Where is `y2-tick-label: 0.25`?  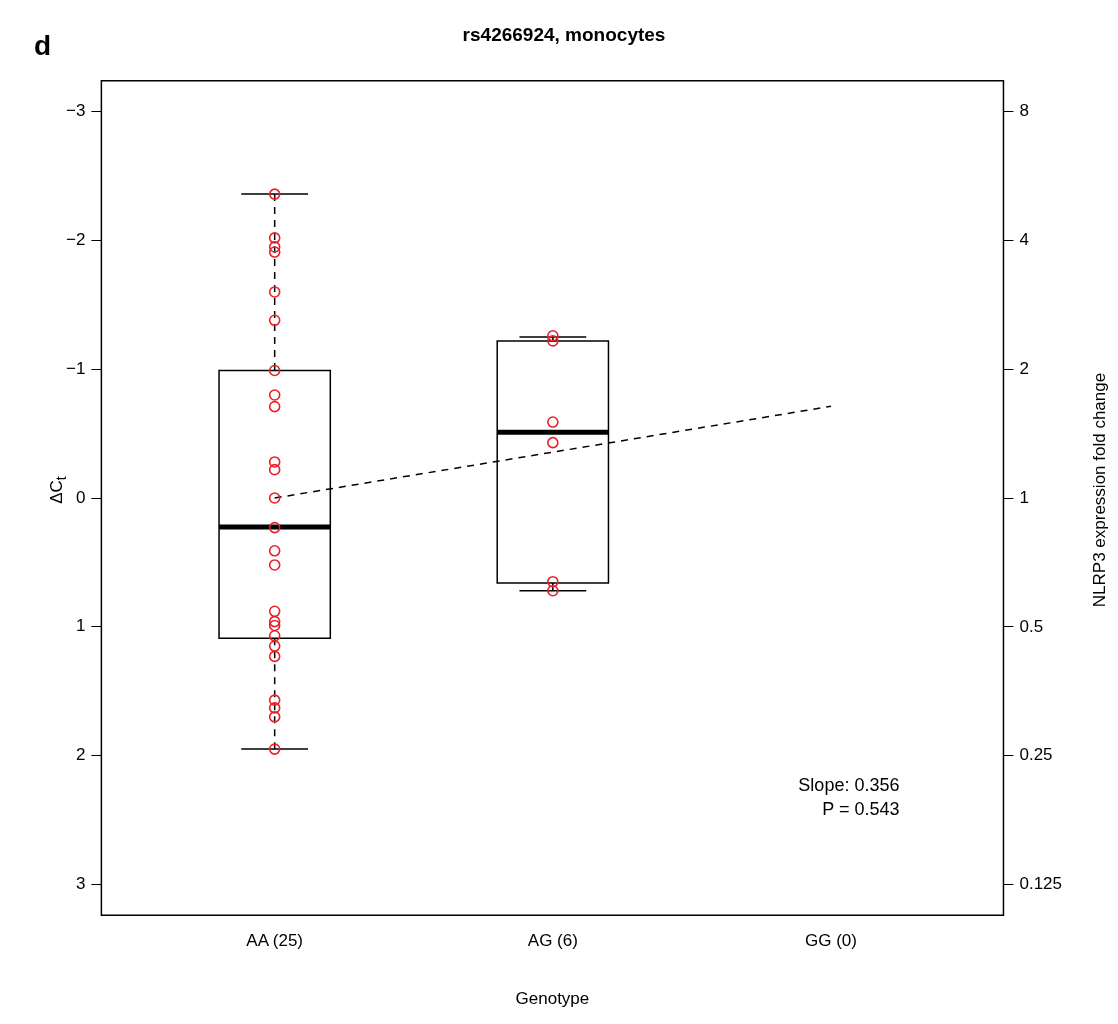 y2-tick-label: 0.25 is located at coordinates (1036, 755).